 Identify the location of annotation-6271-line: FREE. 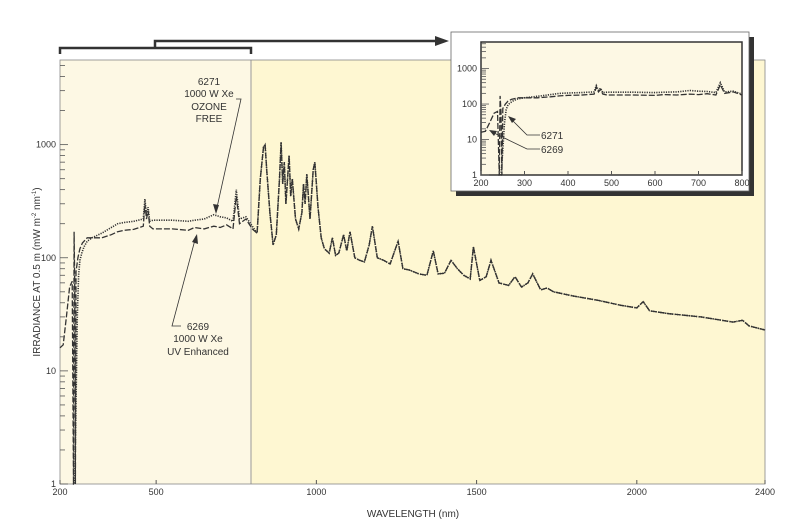
(209, 119).